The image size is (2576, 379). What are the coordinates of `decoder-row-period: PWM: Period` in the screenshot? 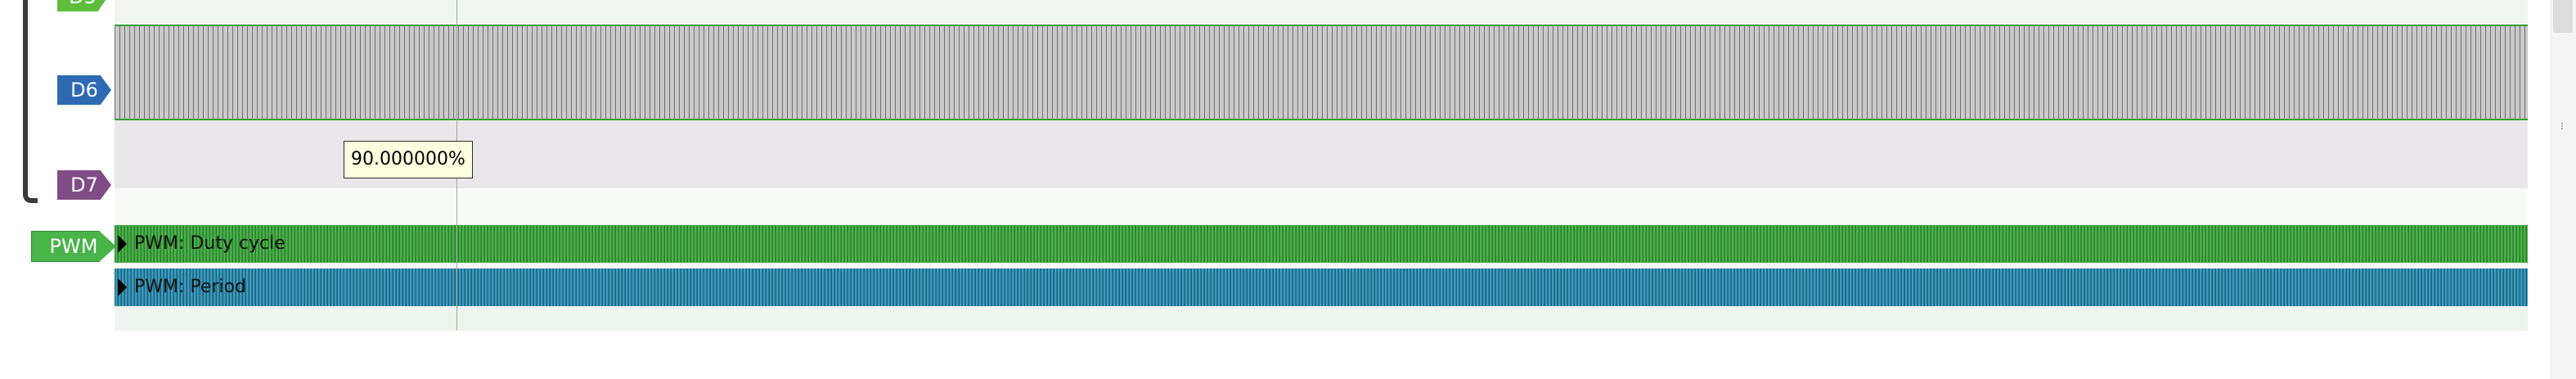 It's located at (1321, 287).